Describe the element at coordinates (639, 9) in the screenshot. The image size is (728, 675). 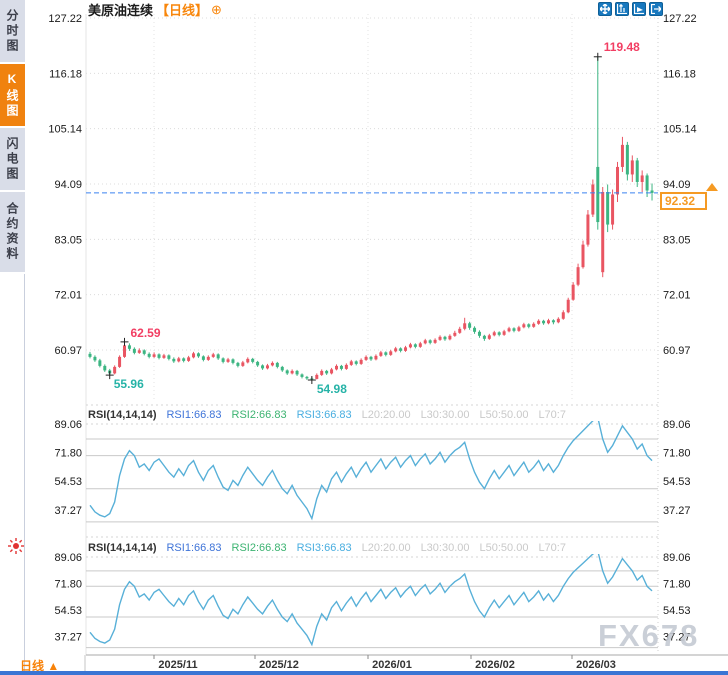
I see `zoom-x-scale-icon` at that location.